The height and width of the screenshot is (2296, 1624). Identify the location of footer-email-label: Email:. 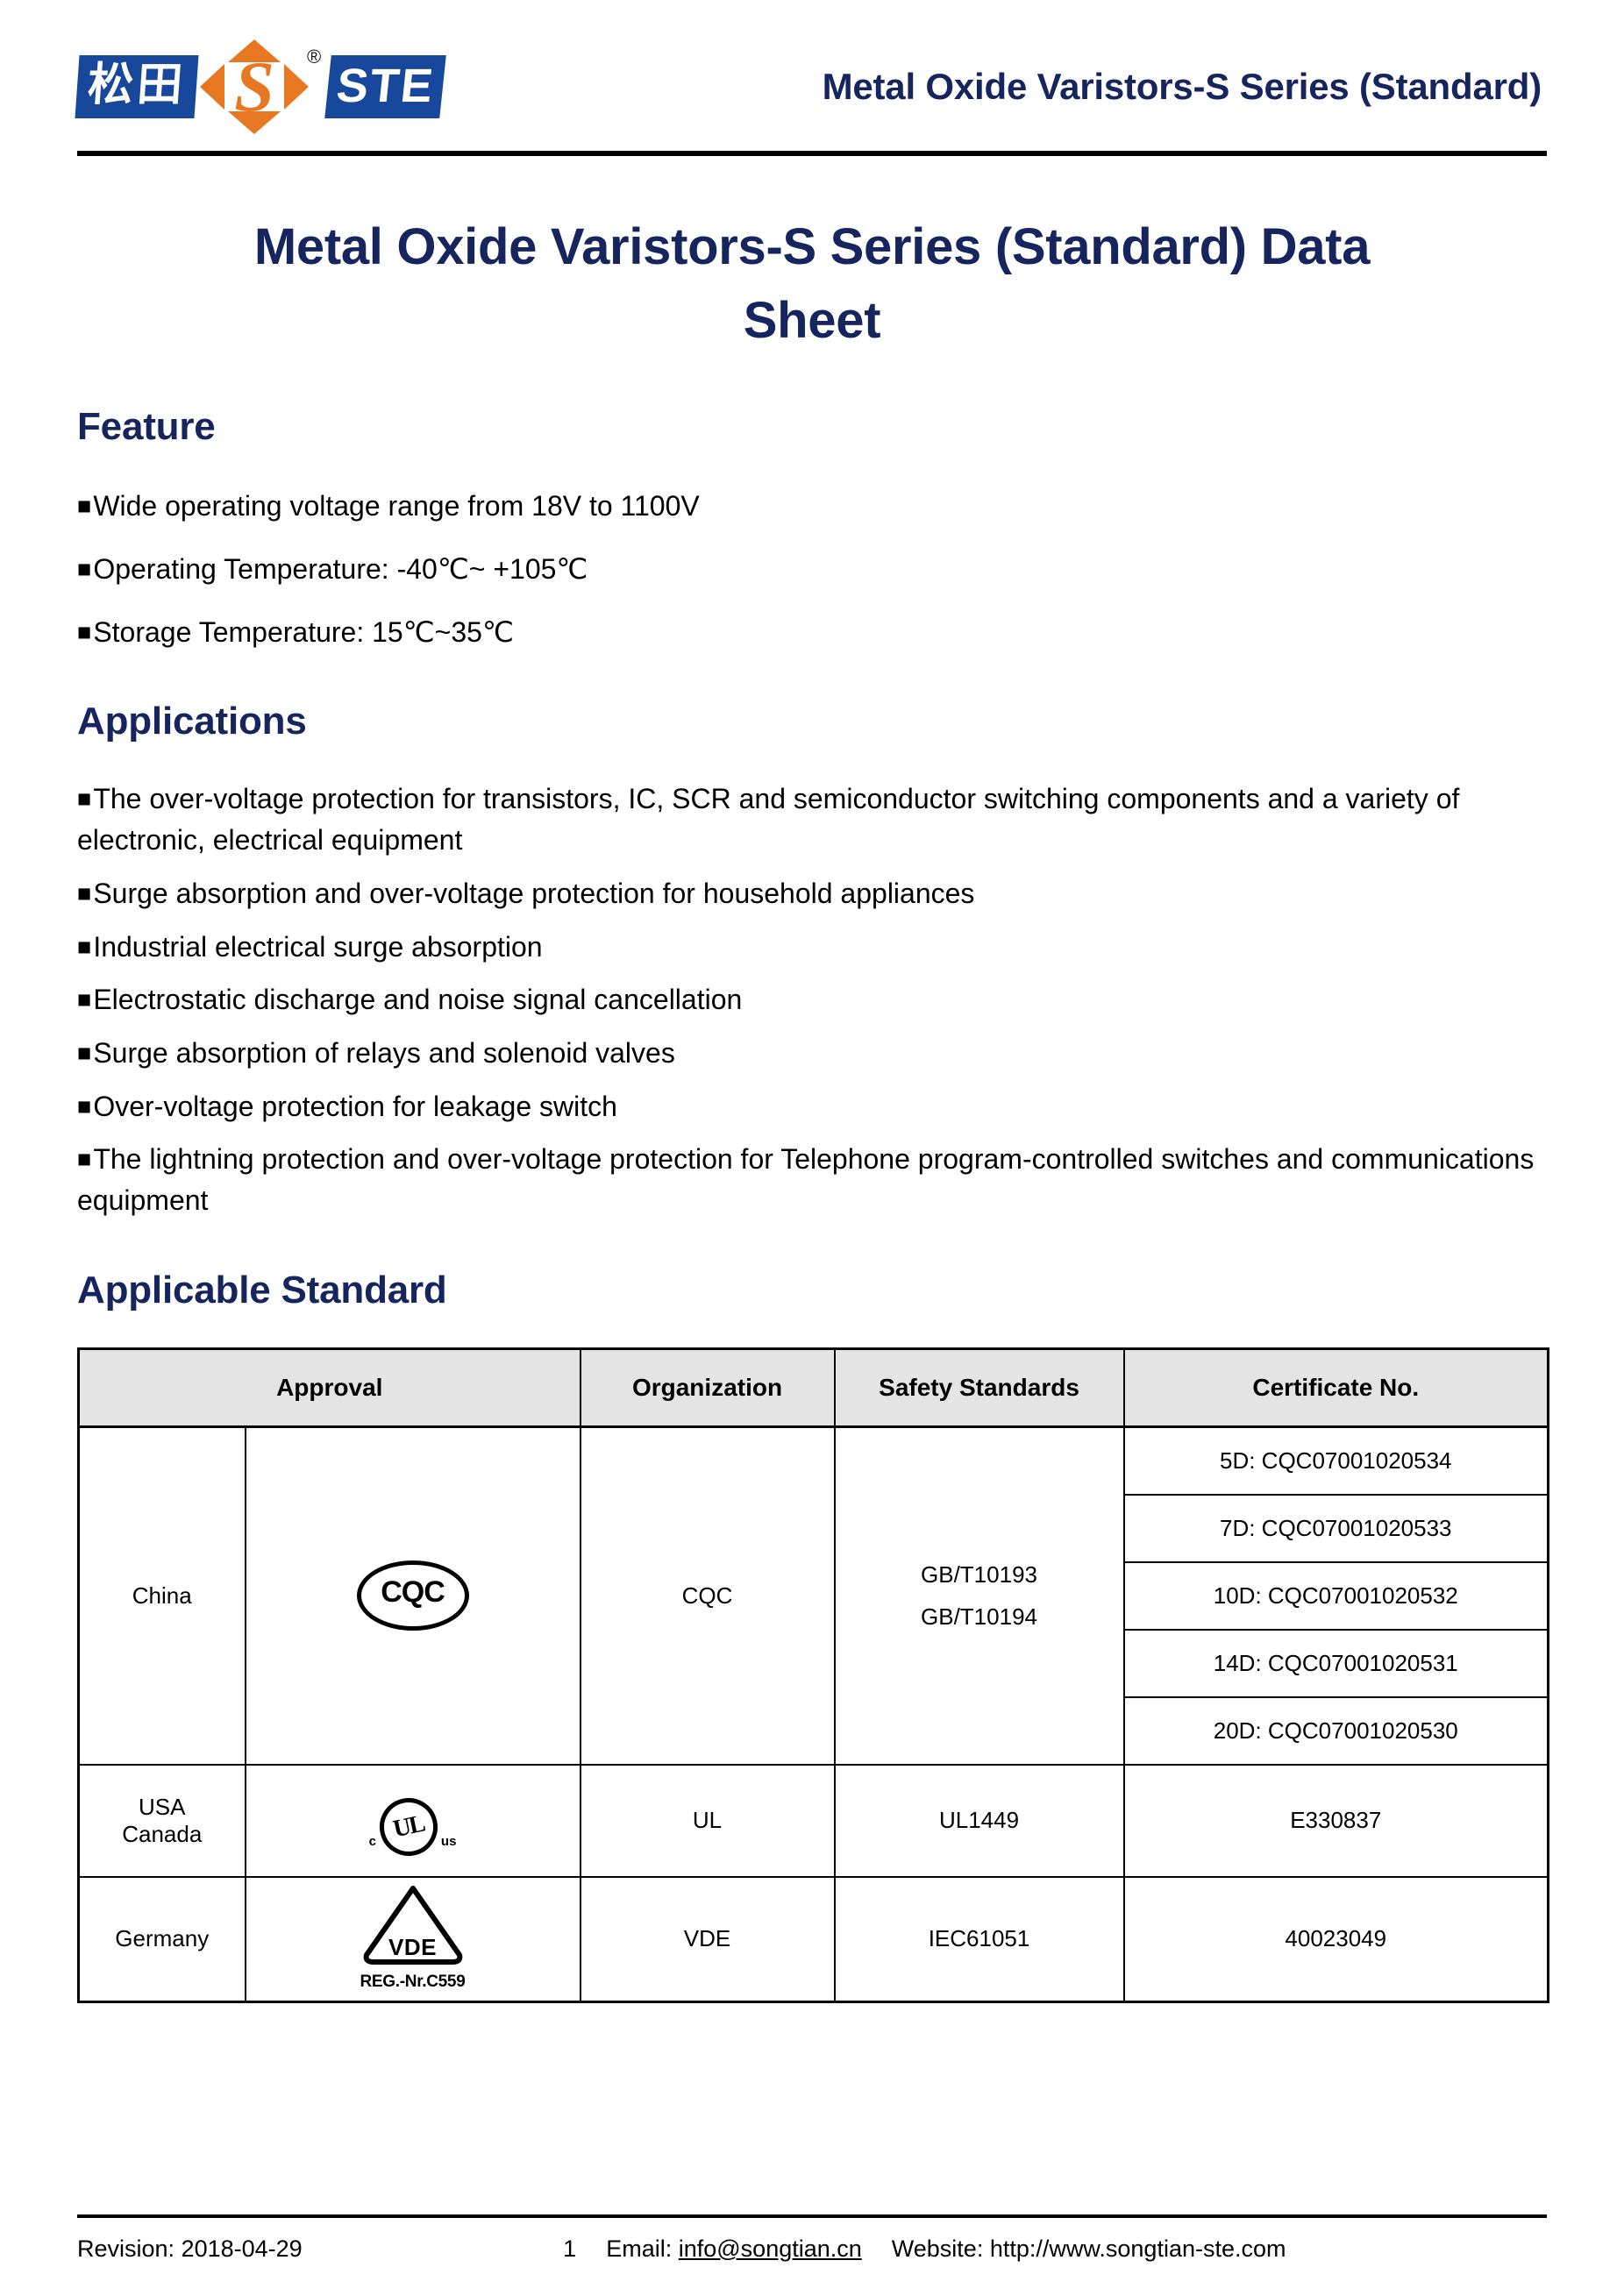
(640, 2249).